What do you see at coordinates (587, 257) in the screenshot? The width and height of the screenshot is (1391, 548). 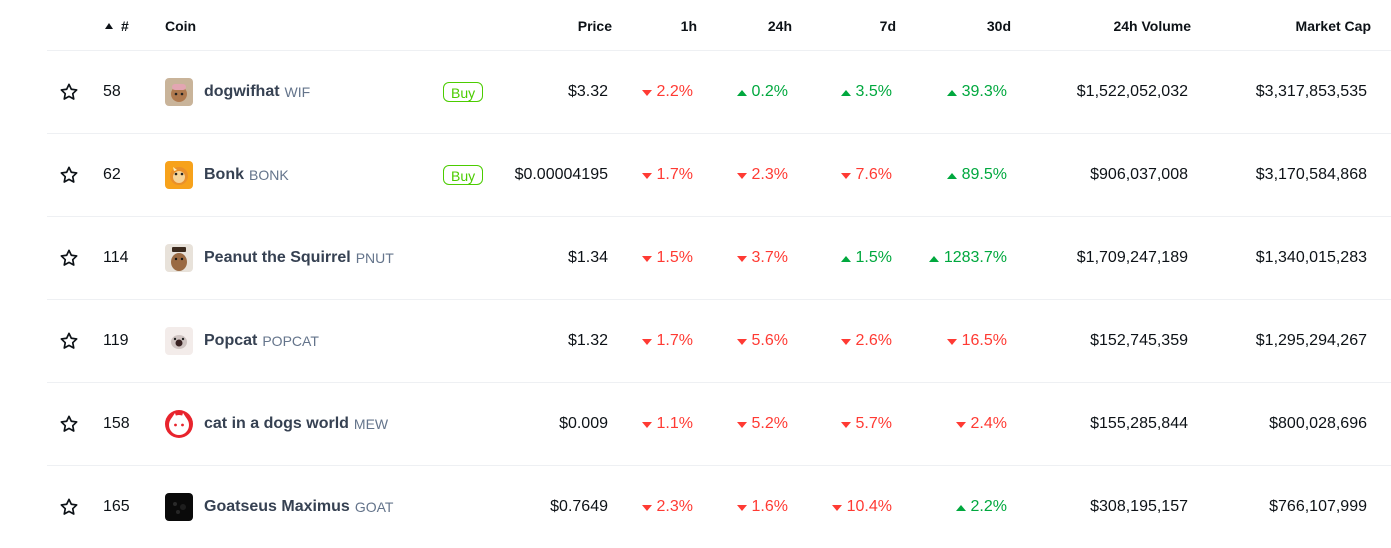 I see `coin-price: $1.34` at bounding box center [587, 257].